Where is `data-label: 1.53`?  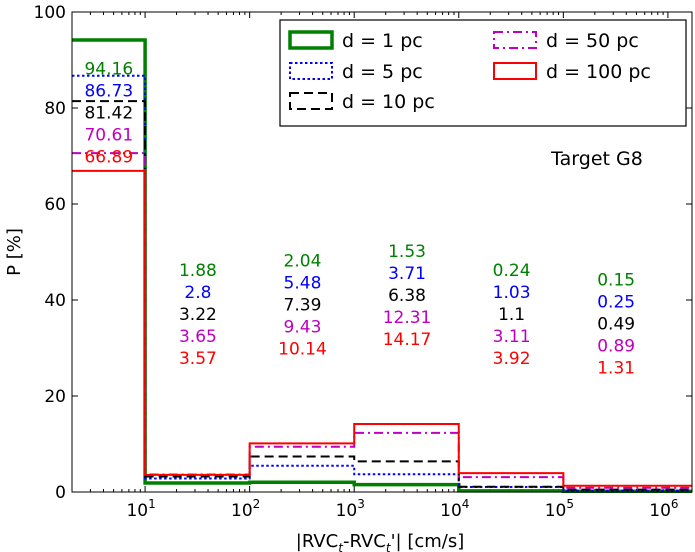 data-label: 1.53 is located at coordinates (407, 252).